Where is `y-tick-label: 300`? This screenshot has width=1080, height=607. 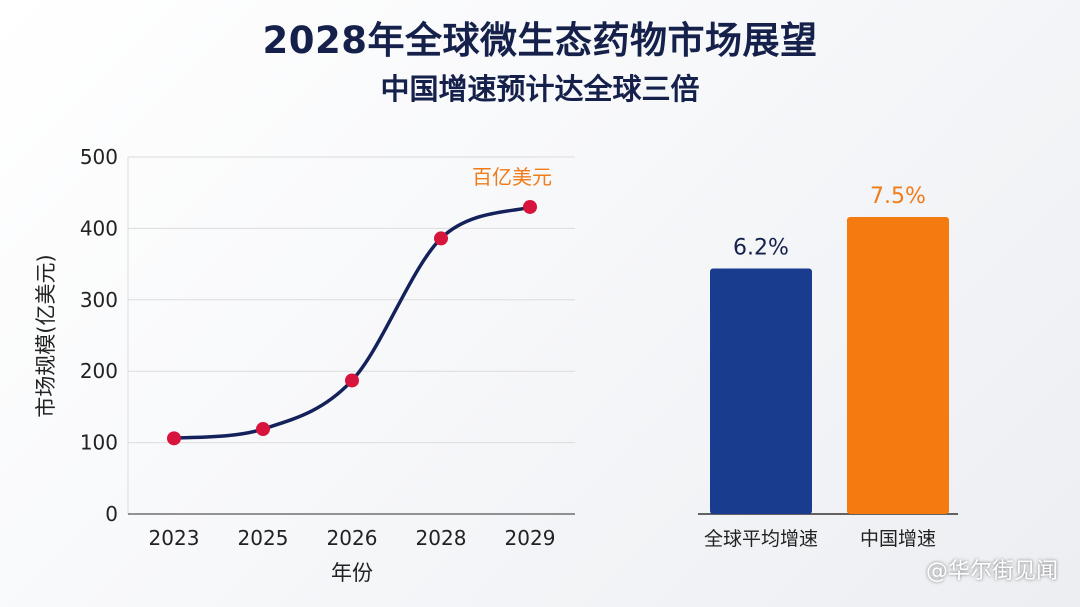 y-tick-label: 300 is located at coordinates (99, 300).